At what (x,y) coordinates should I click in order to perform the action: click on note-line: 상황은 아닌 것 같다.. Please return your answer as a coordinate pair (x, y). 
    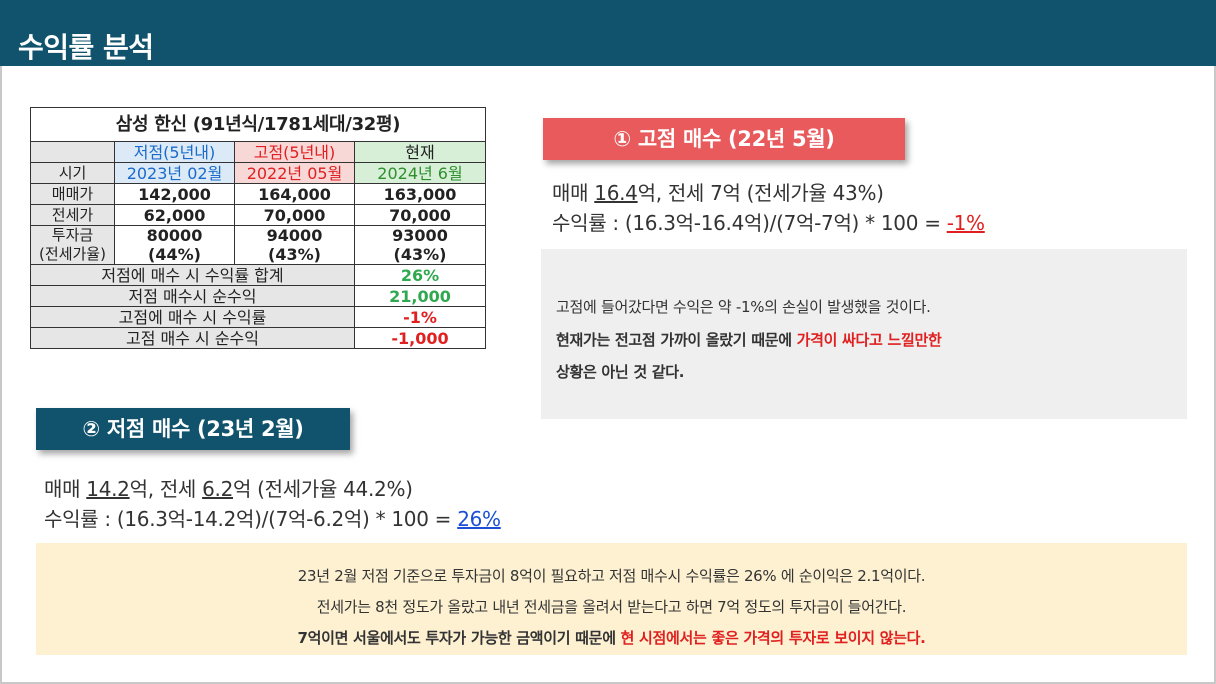
    Looking at the image, I should click on (620, 372).